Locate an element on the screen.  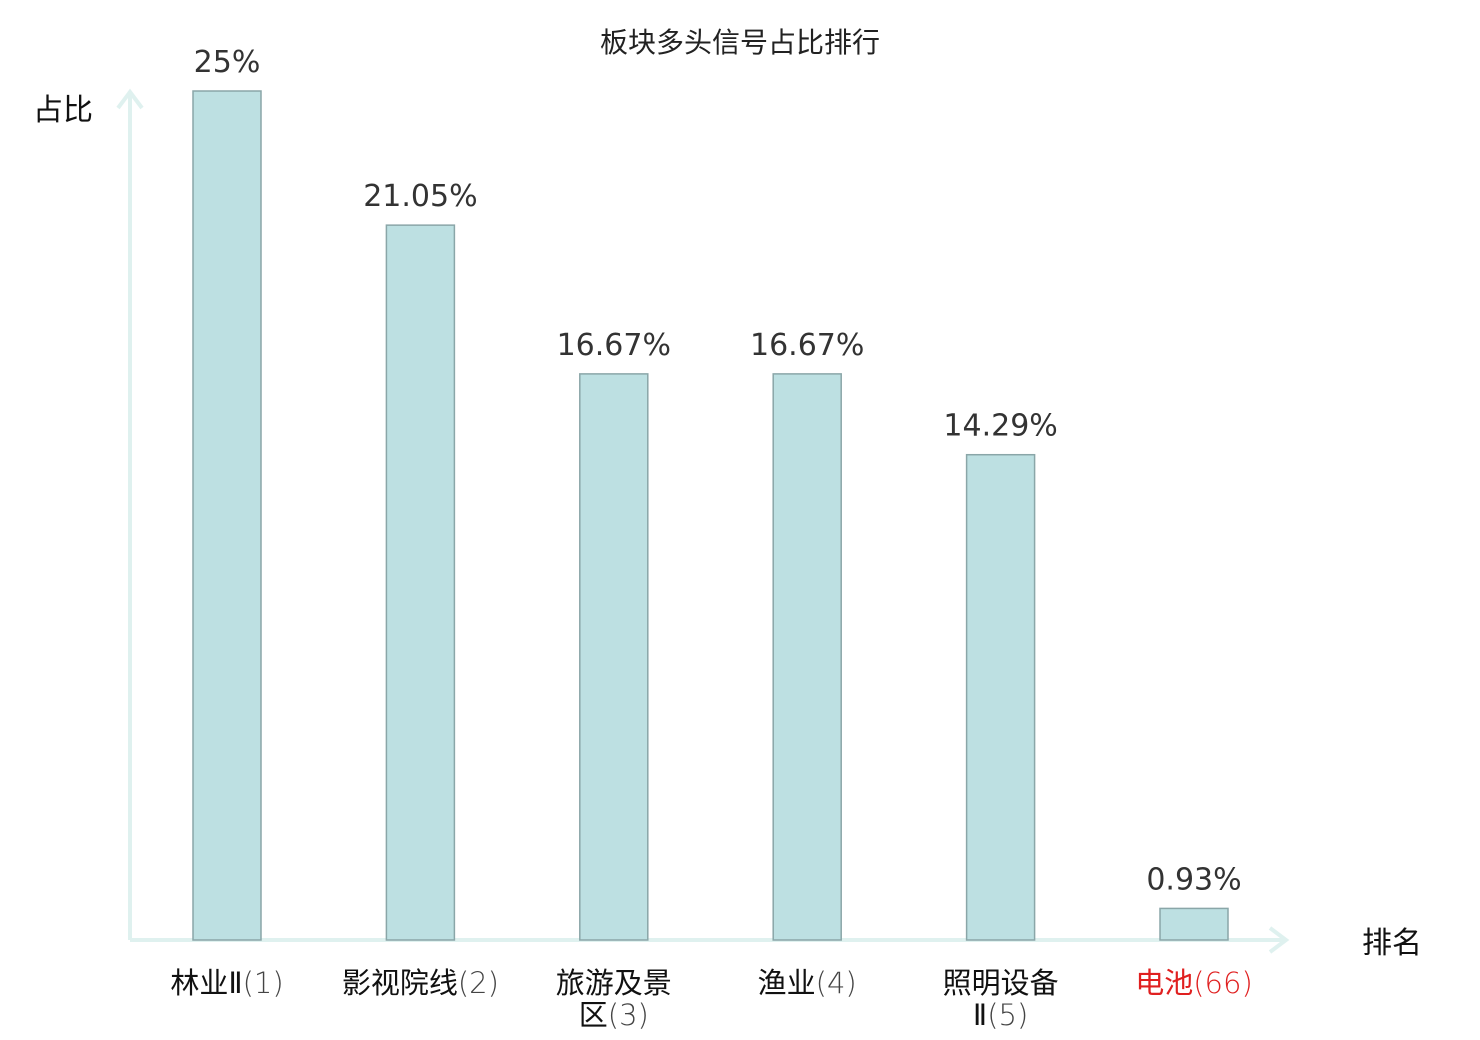
category-rank: (5) is located at coordinates (1007, 1015).